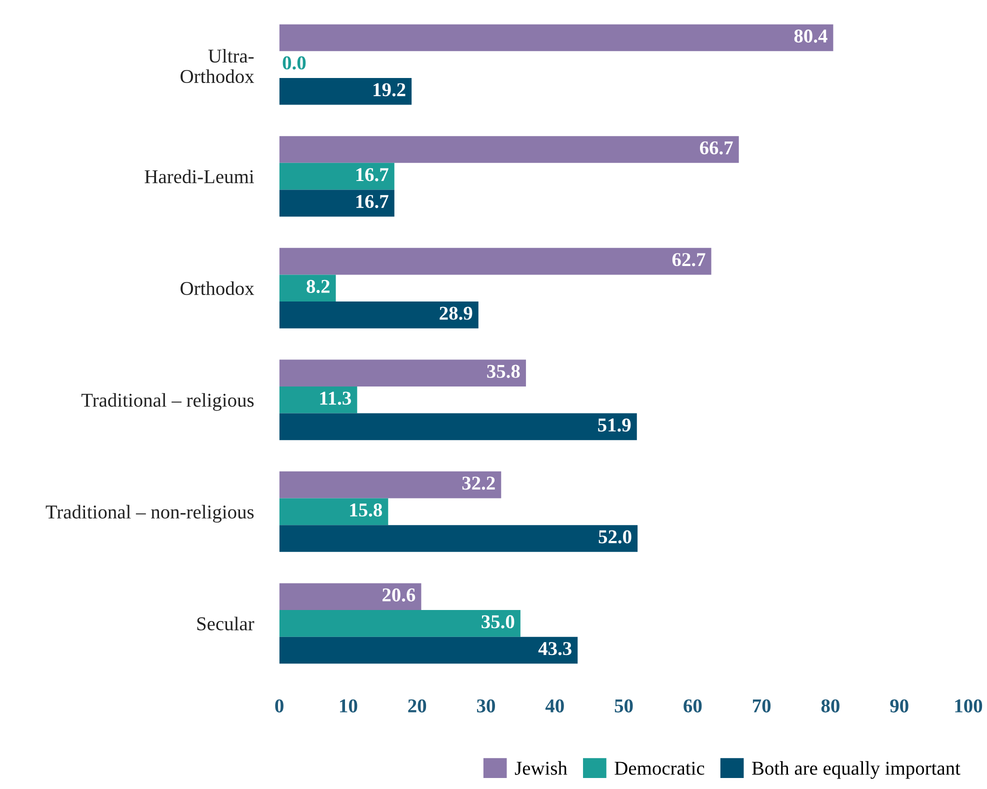  What do you see at coordinates (349, 705) in the screenshot?
I see `x-tick-label: 10` at bounding box center [349, 705].